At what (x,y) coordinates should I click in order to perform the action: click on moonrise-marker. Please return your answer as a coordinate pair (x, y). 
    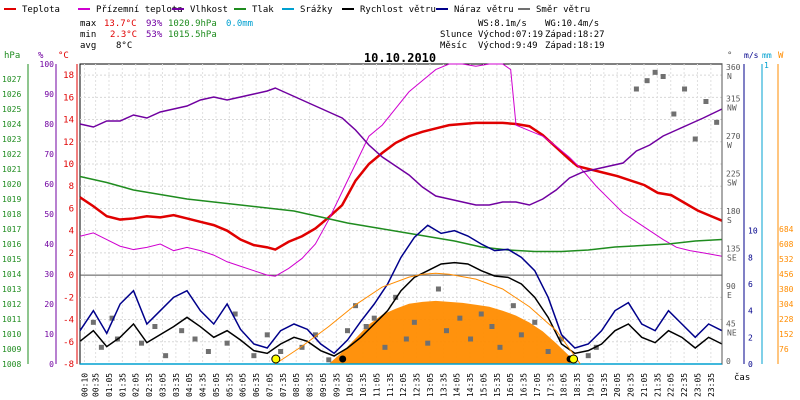
    Looking at the image, I should click on (343, 359).